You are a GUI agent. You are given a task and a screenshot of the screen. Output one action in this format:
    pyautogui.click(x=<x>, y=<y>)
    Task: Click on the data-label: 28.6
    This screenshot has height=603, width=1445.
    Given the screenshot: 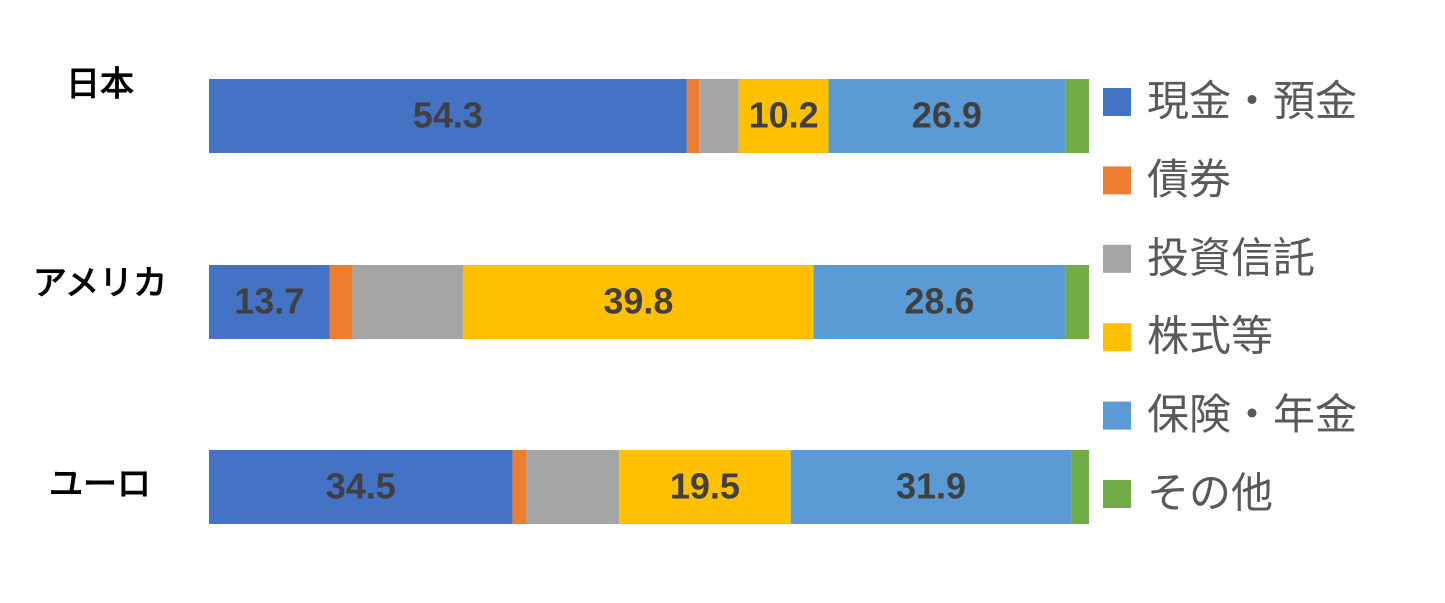 What is the action you would take?
    pyautogui.click(x=939, y=301)
    